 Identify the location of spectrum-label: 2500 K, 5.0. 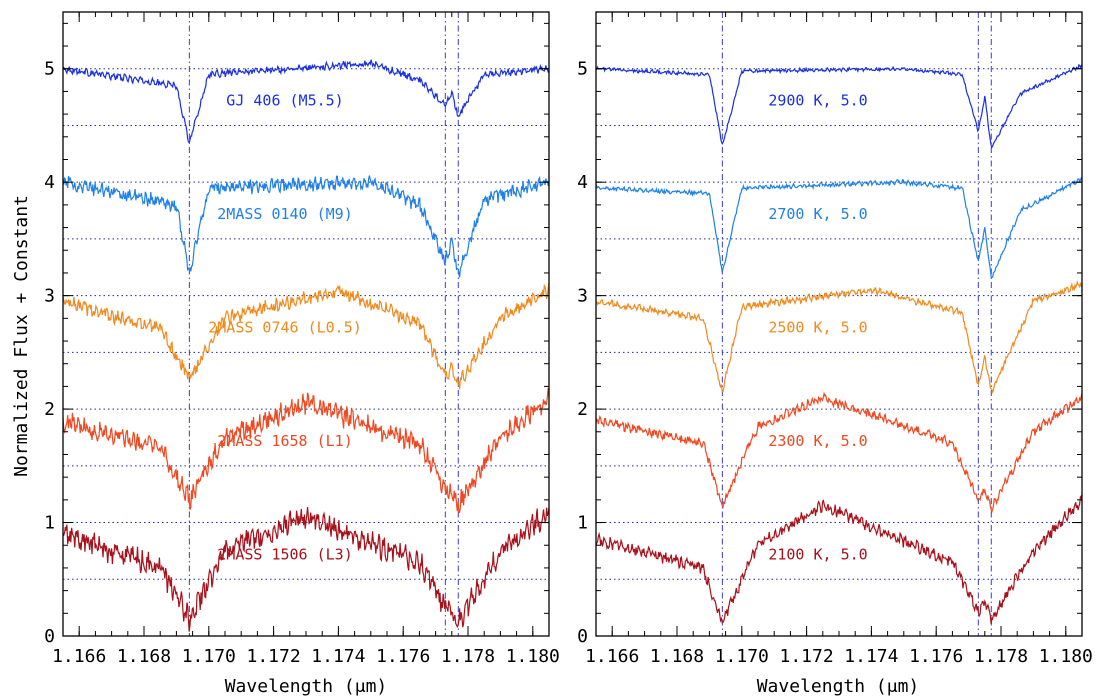
(817, 327).